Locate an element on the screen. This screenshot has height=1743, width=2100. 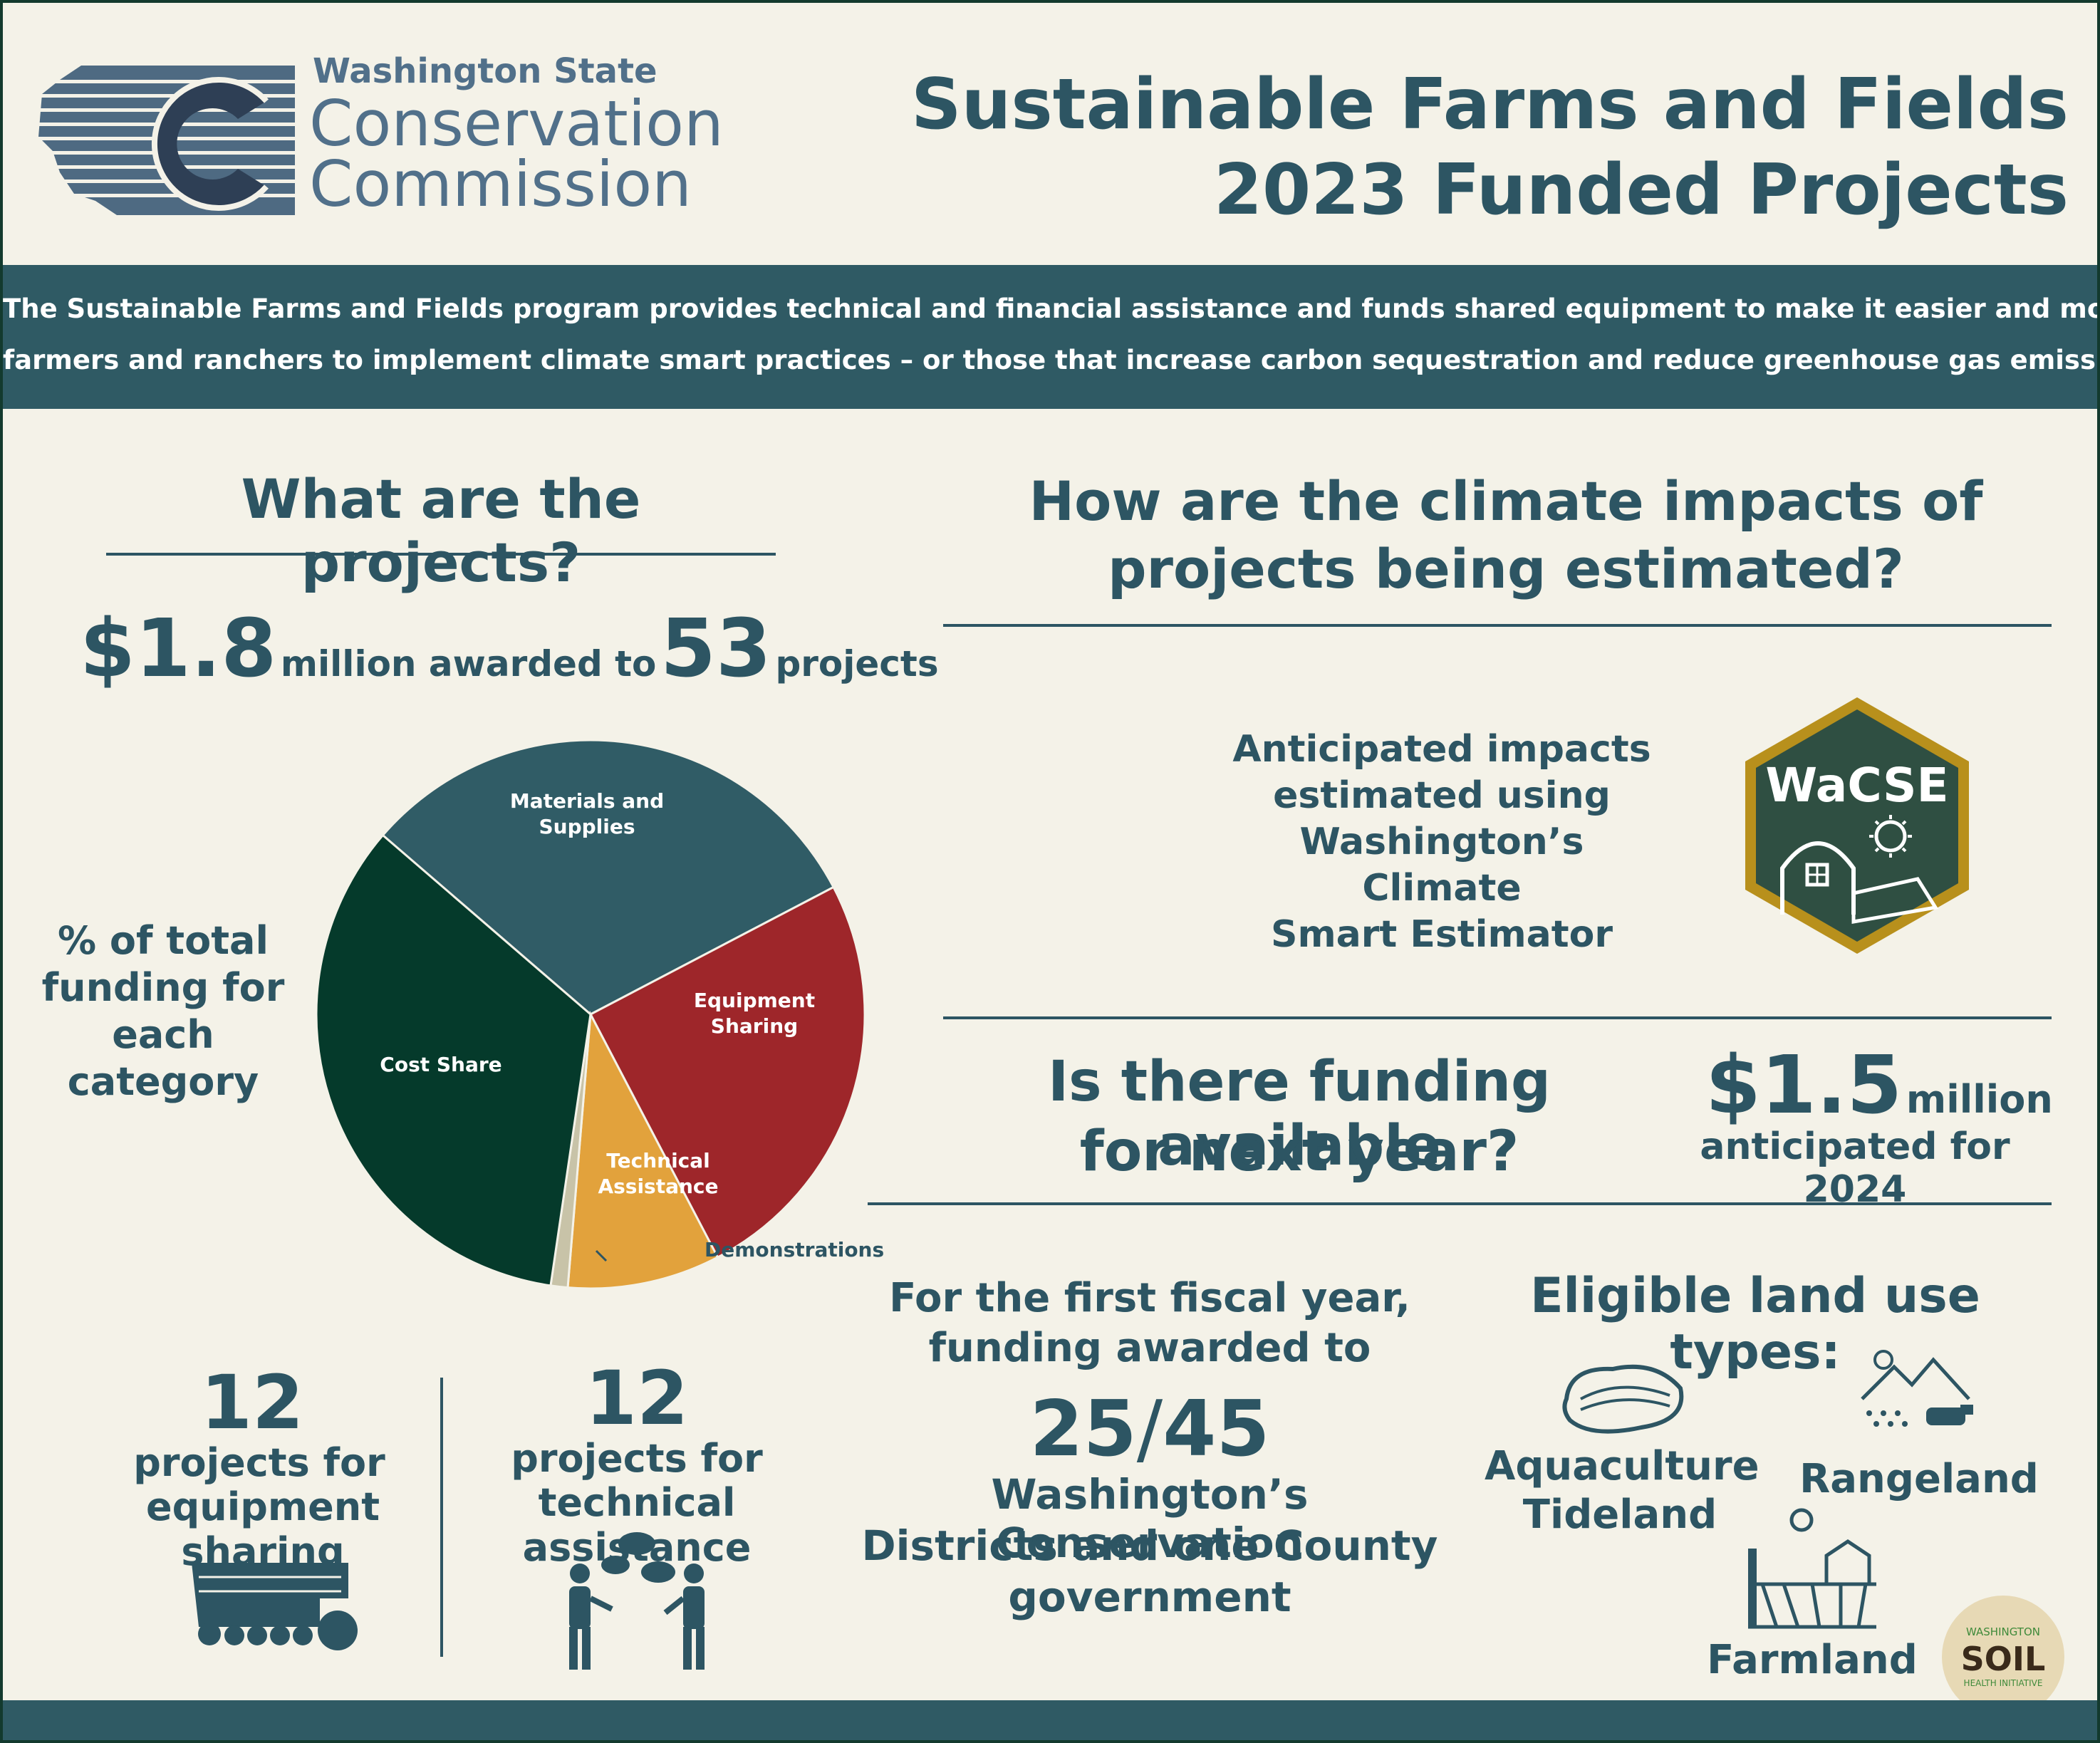
aquaculture-label-line2: Tideland is located at coordinates (1619, 1515).